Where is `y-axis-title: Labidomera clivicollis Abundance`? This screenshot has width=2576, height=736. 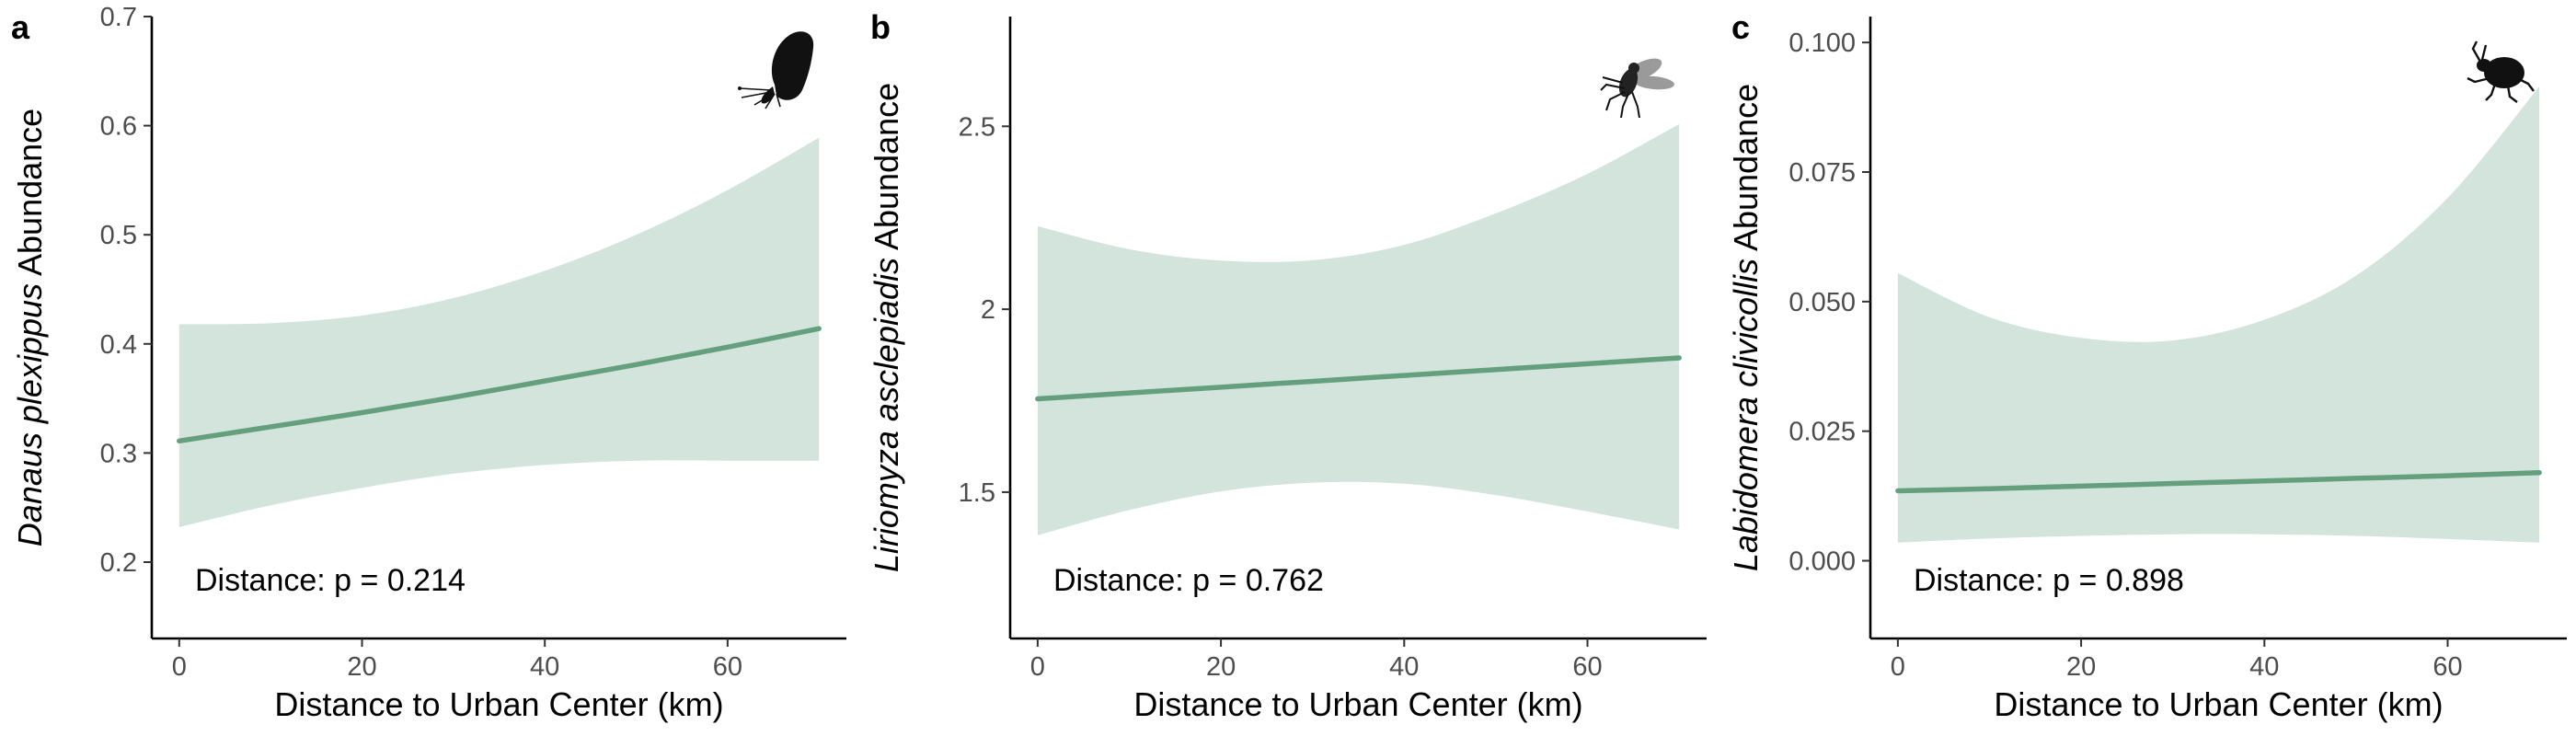 y-axis-title: Labidomera clivicollis Abundance is located at coordinates (1746, 327).